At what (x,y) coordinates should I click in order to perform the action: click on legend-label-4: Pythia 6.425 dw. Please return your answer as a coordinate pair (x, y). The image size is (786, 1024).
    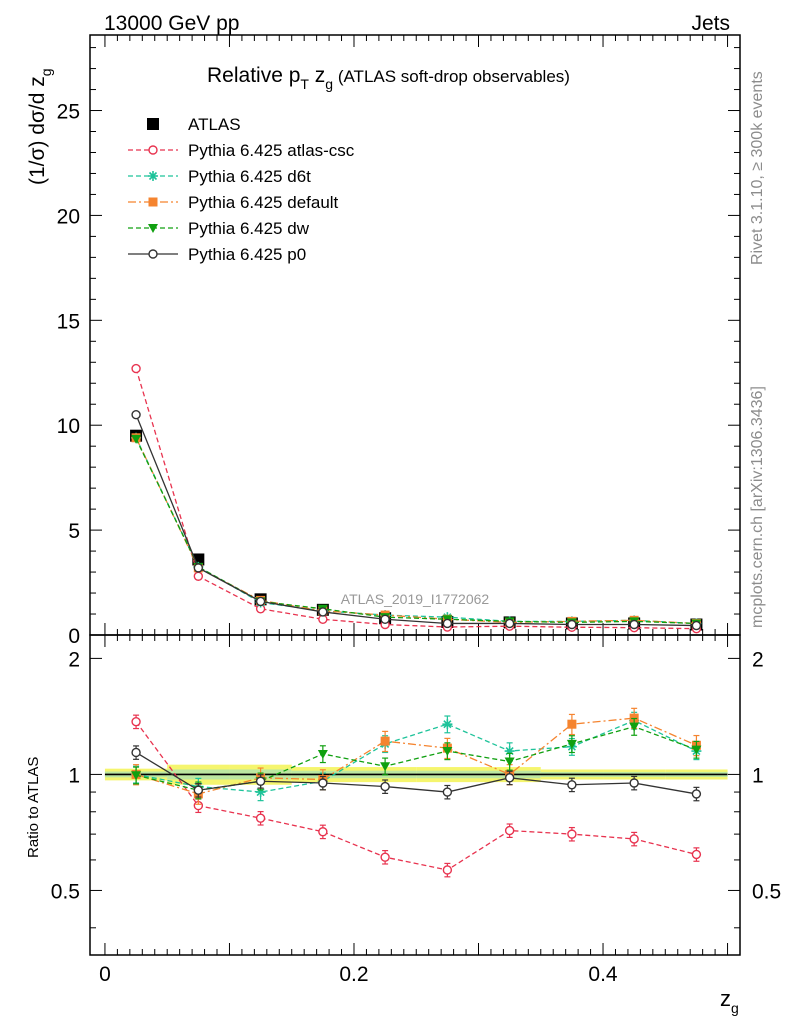
    Looking at the image, I should click on (249, 228).